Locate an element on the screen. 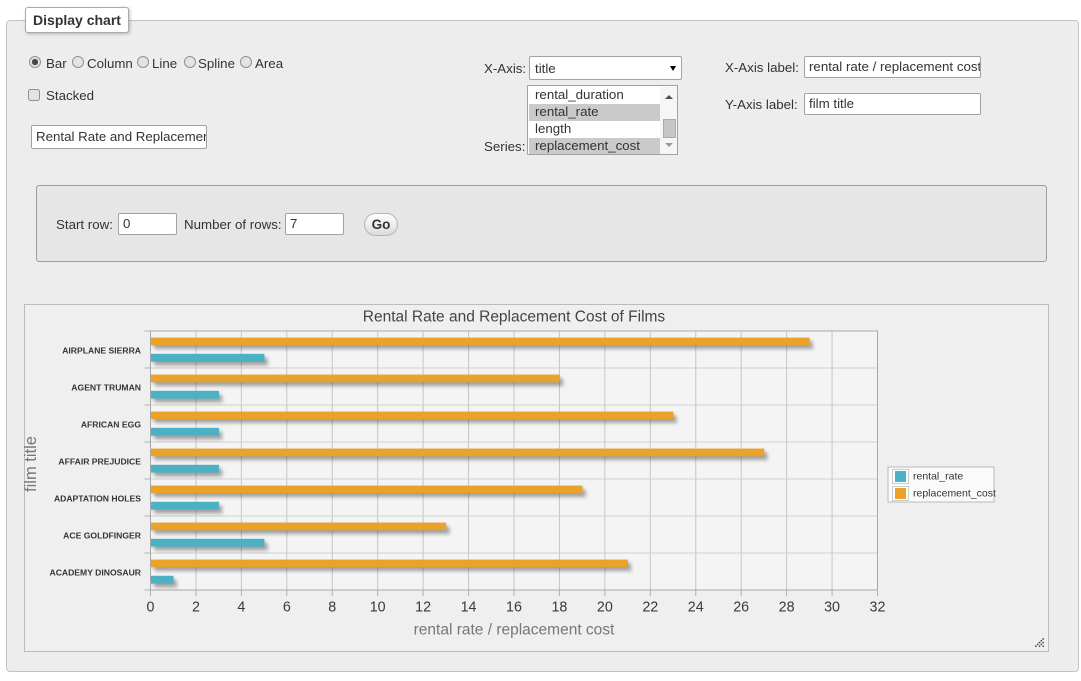 The image size is (1081, 681). svg-text: 18 is located at coordinates (559, 608).